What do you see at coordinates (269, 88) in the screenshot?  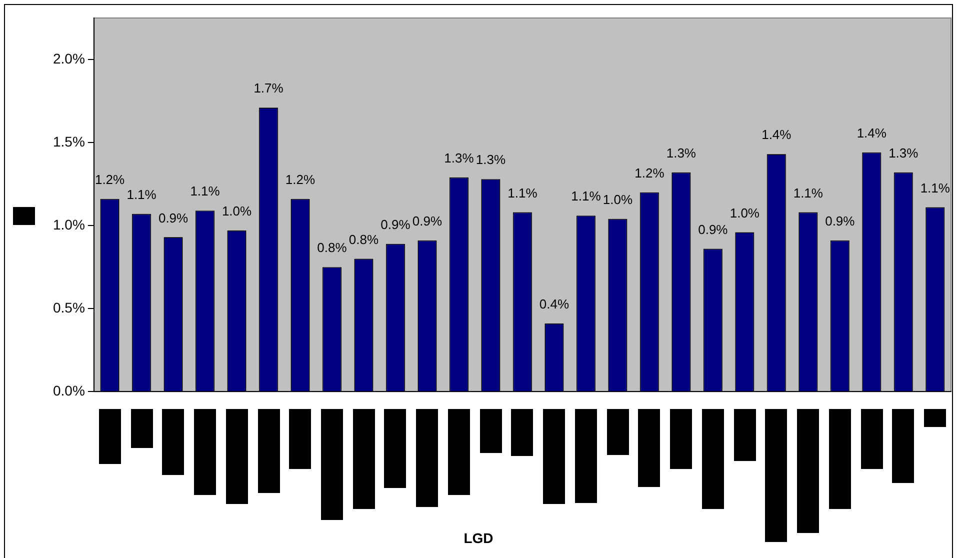 I see `data-label: 1.7%` at bounding box center [269, 88].